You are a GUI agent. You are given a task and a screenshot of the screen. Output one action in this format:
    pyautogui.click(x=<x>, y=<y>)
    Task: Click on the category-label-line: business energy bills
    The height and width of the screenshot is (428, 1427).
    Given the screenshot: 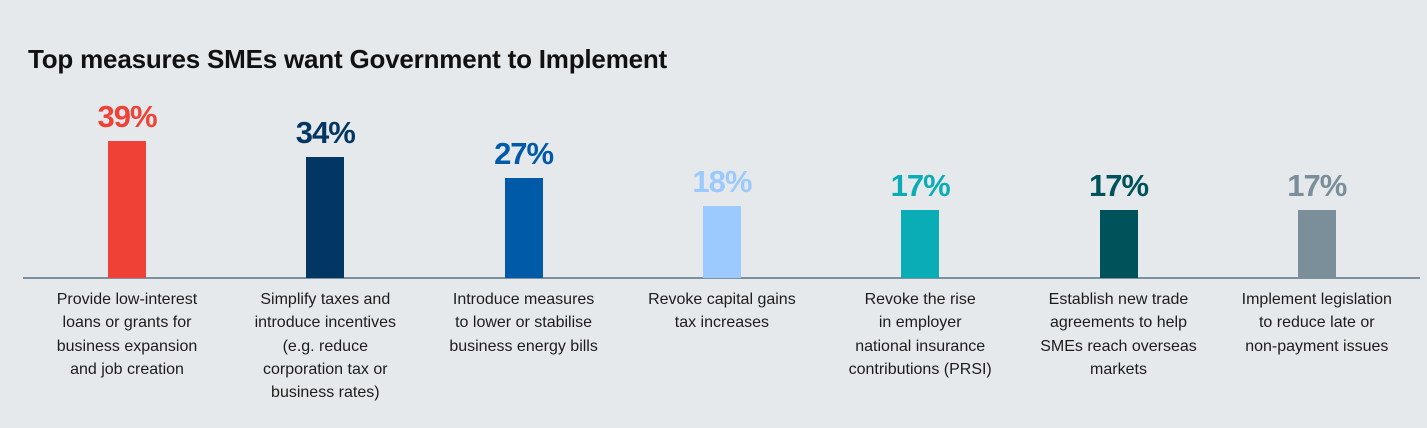 What is the action you would take?
    pyautogui.click(x=523, y=346)
    